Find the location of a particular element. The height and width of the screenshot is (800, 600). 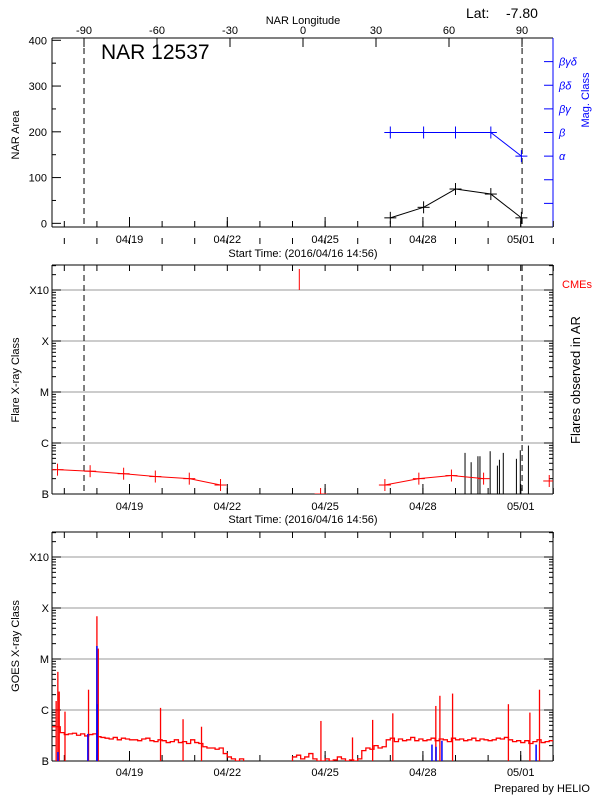

y-tick-label: 400 is located at coordinates (38, 41).